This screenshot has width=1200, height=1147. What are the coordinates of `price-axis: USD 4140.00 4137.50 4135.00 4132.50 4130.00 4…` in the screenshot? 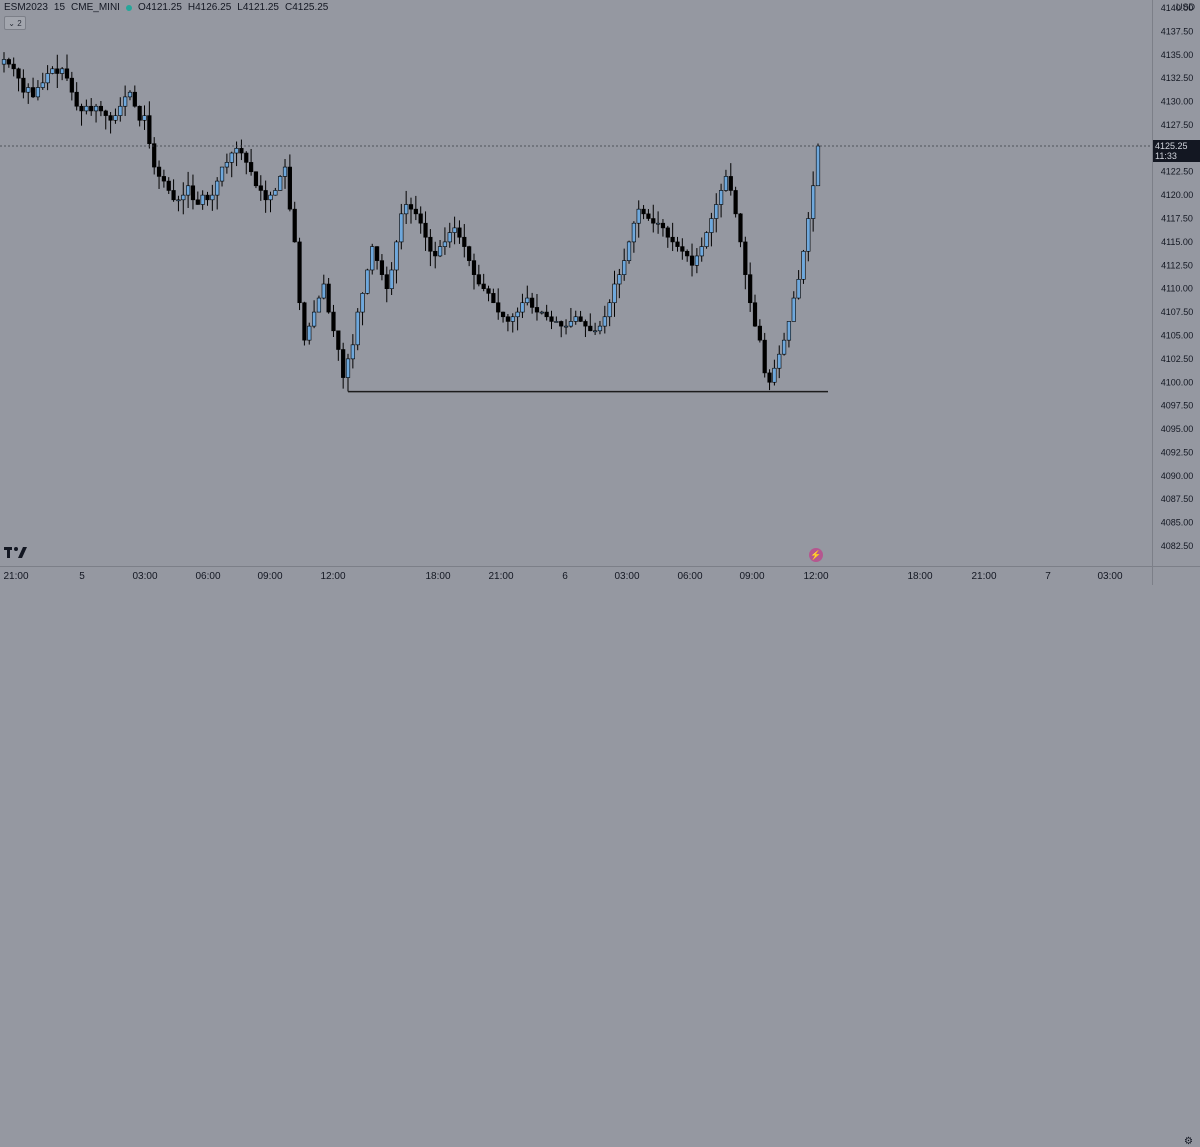 It's located at (1176, 283).